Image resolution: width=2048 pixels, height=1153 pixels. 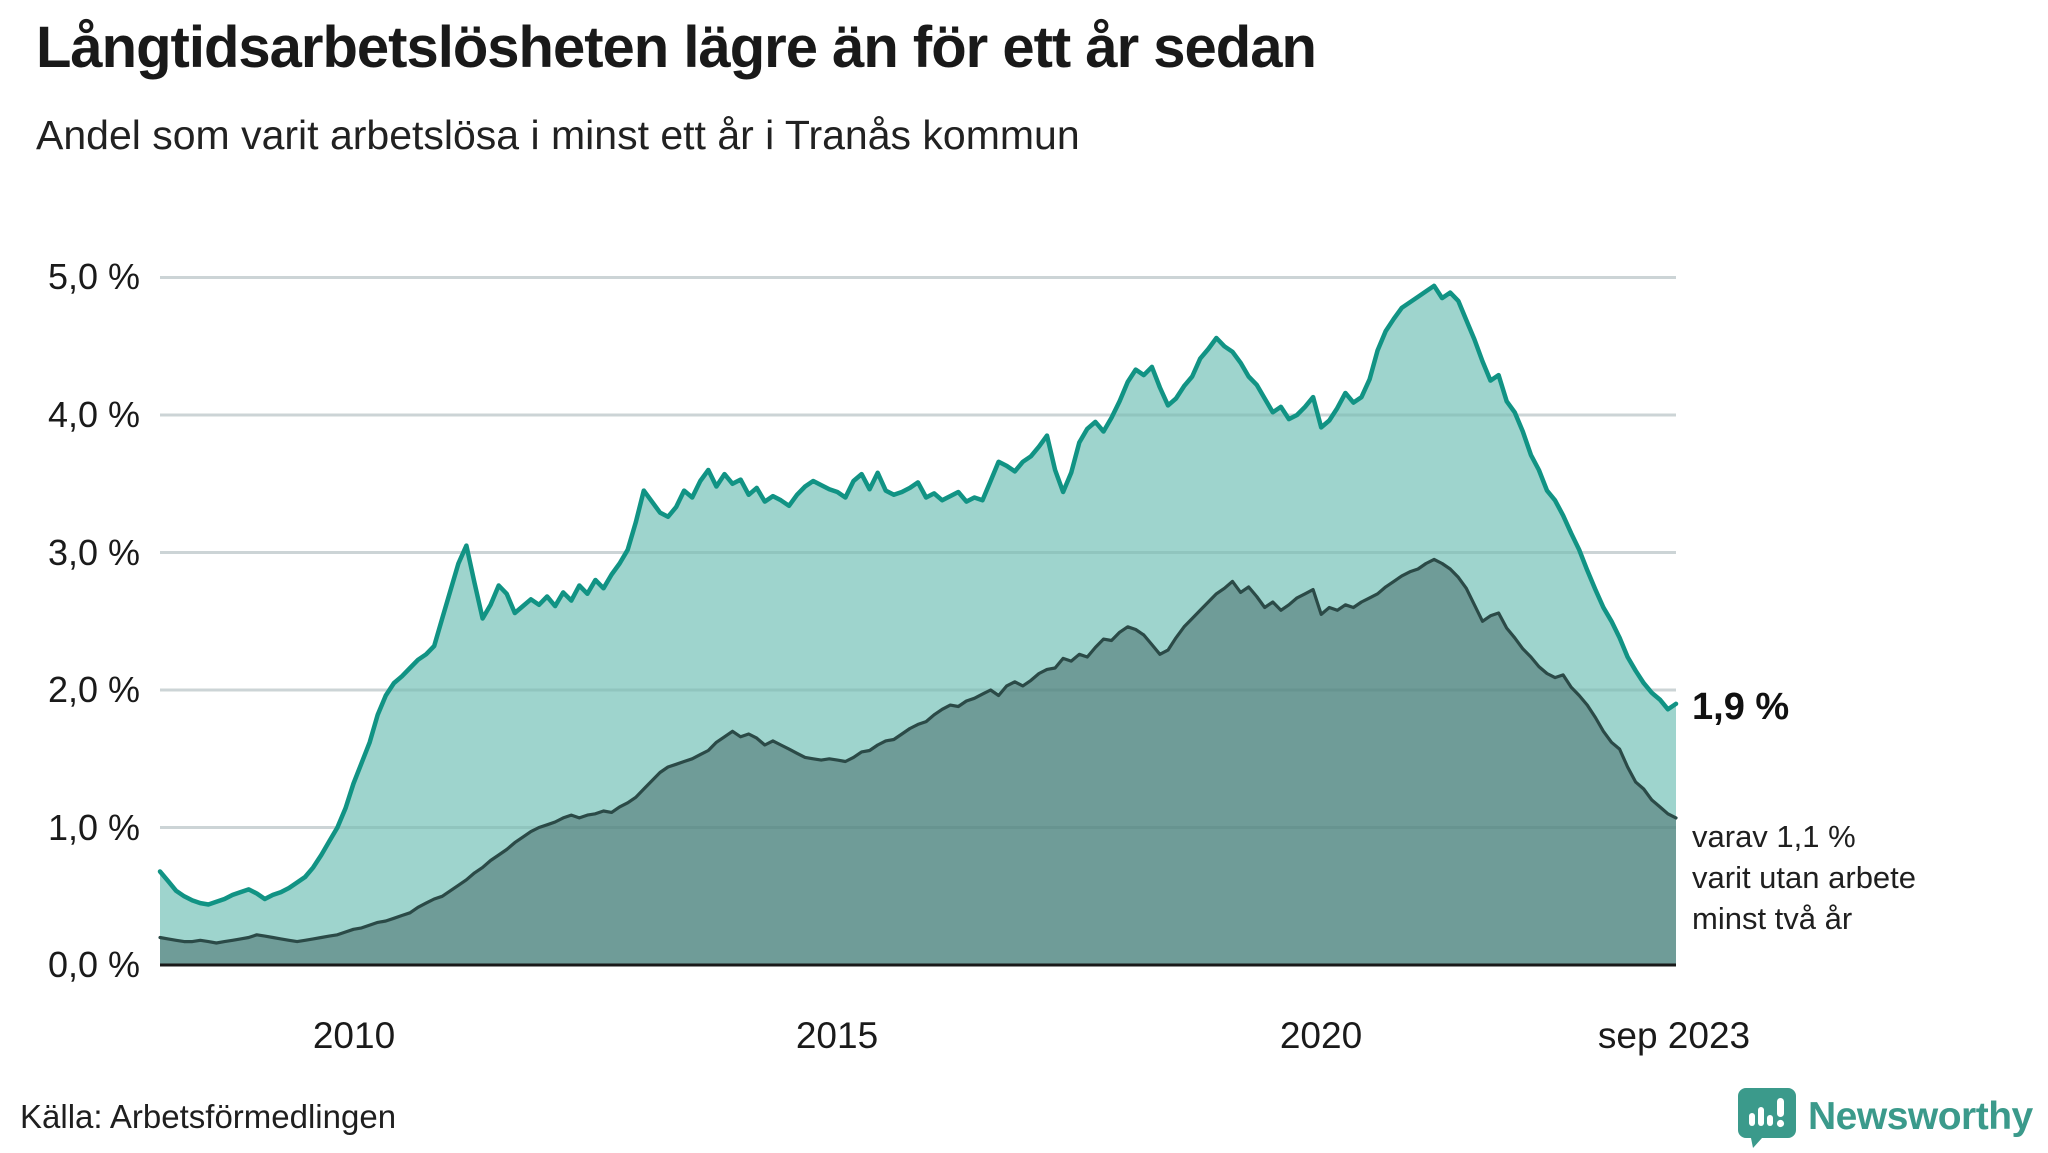 What do you see at coordinates (93, 276) in the screenshot?
I see `y-tick-label: 5,0 %` at bounding box center [93, 276].